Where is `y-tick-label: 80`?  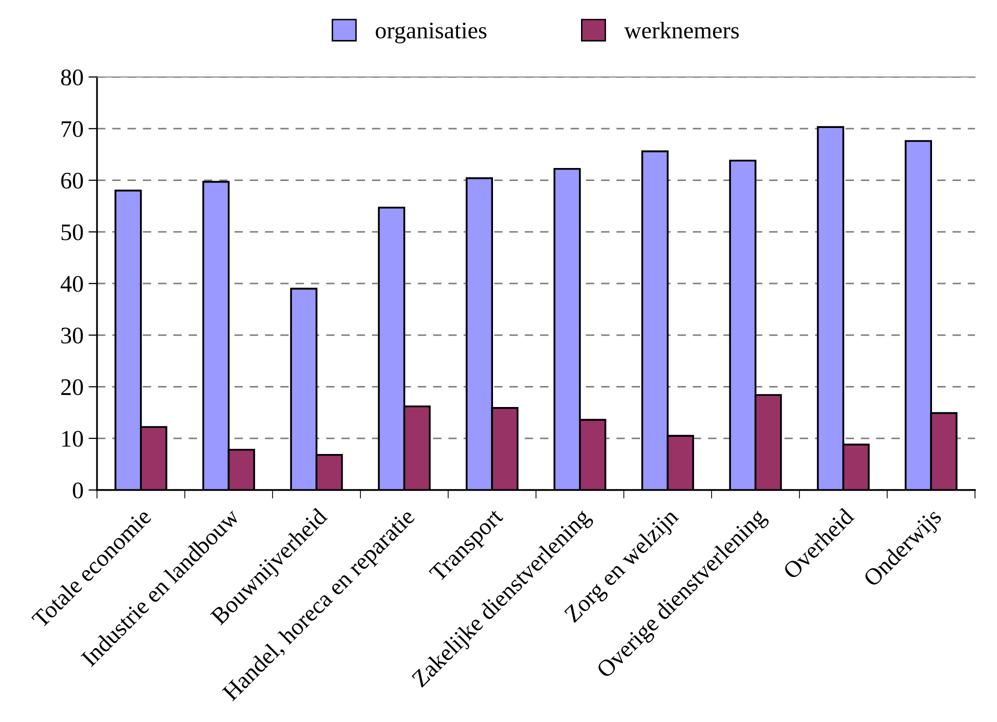 y-tick-label: 80 is located at coordinates (72, 77).